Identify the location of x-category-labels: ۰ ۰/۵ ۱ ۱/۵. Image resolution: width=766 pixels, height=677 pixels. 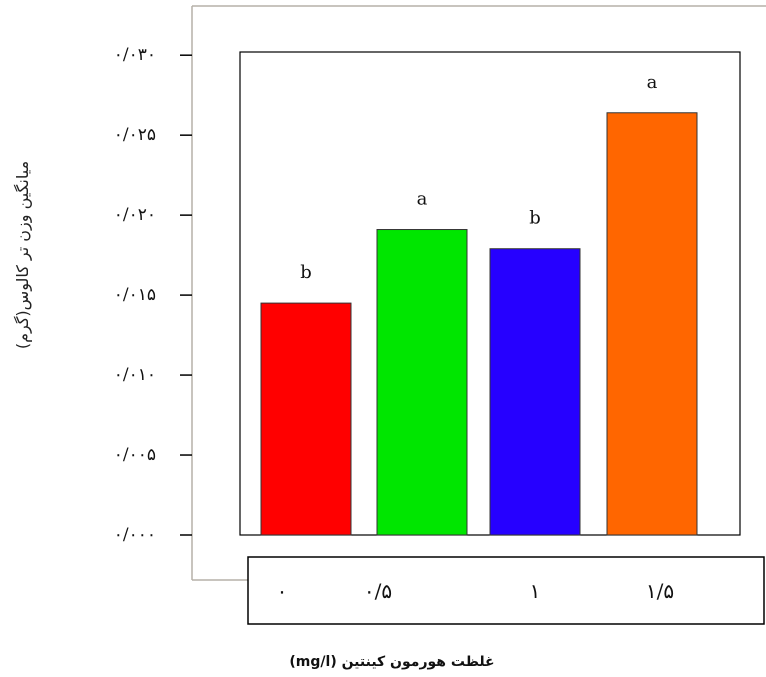
(475, 591).